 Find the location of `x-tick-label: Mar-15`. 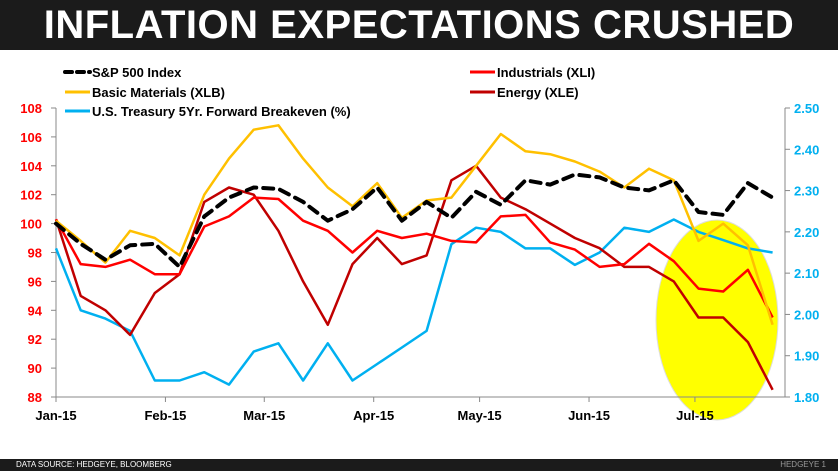

x-tick-label: Mar-15 is located at coordinates (264, 415).